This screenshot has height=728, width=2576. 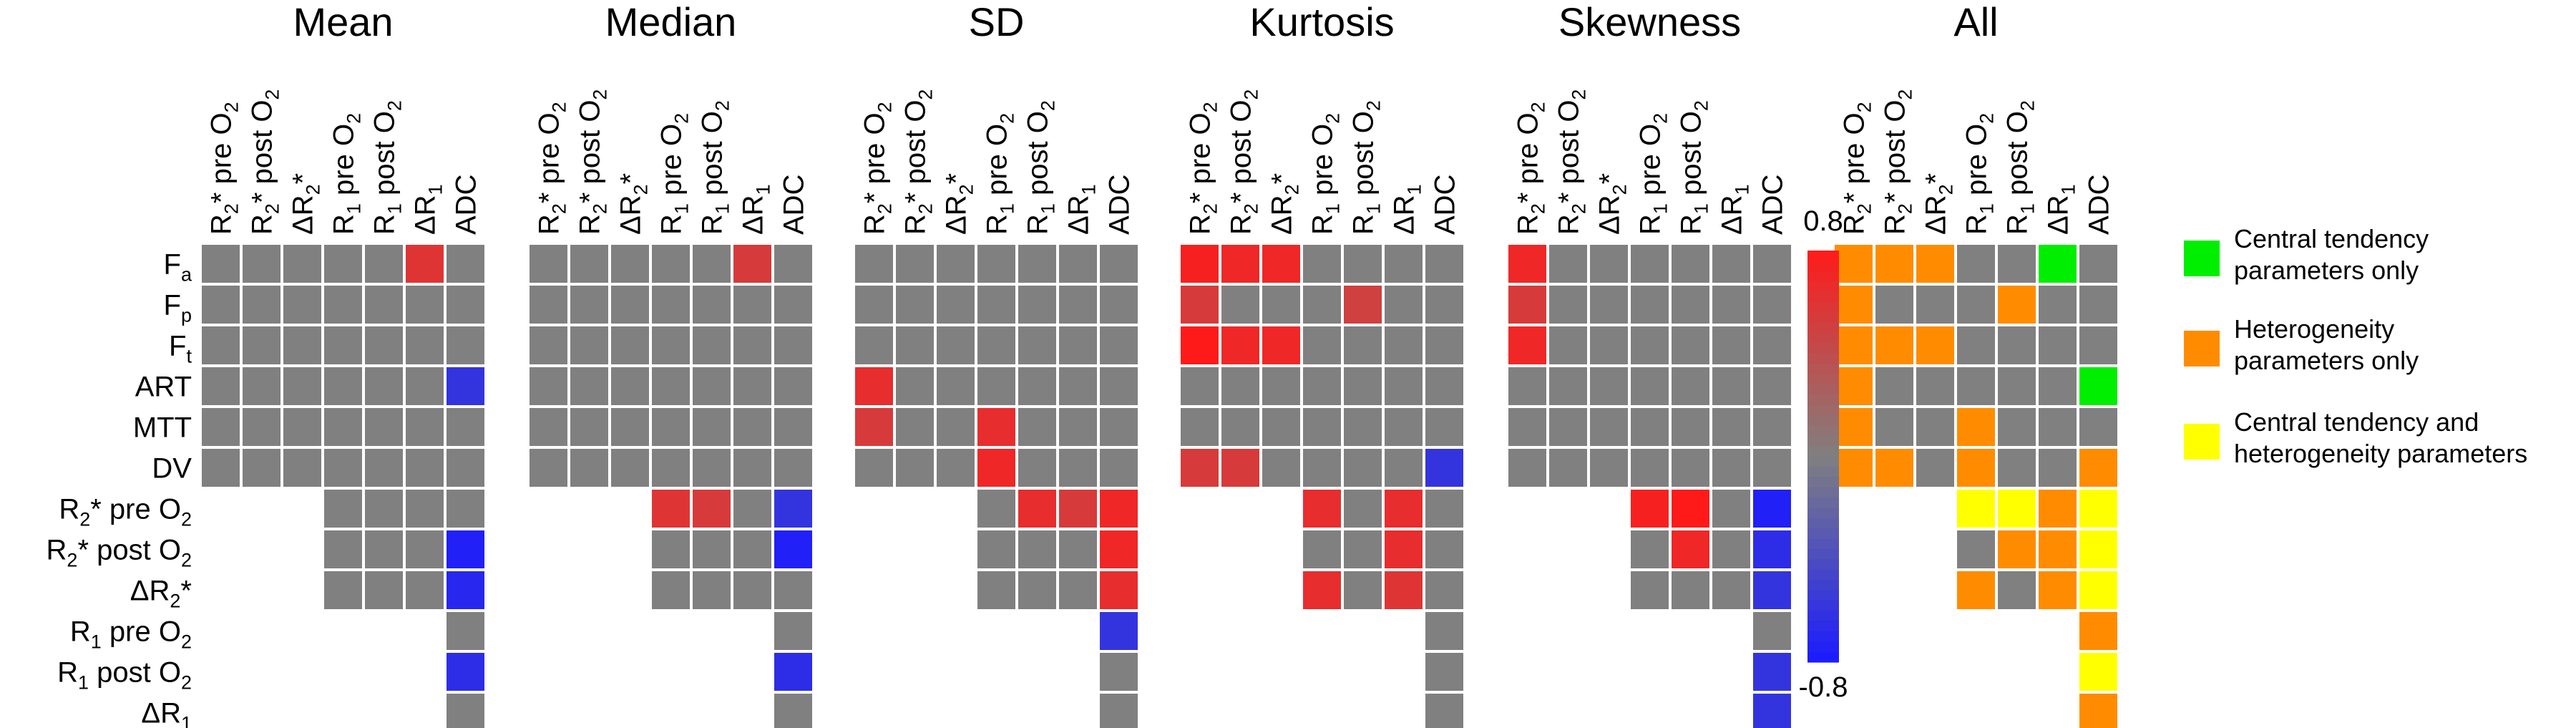 I want to click on legend-swatch, so click(x=2202, y=442).